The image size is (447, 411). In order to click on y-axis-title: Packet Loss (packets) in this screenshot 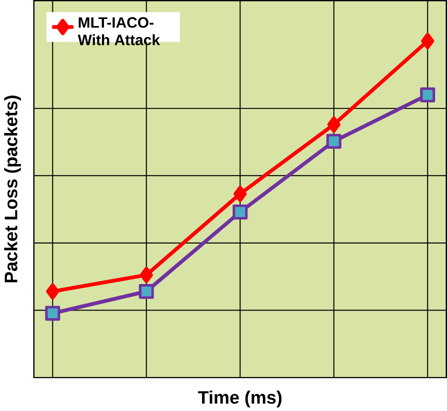, I will do `click(12, 188)`.